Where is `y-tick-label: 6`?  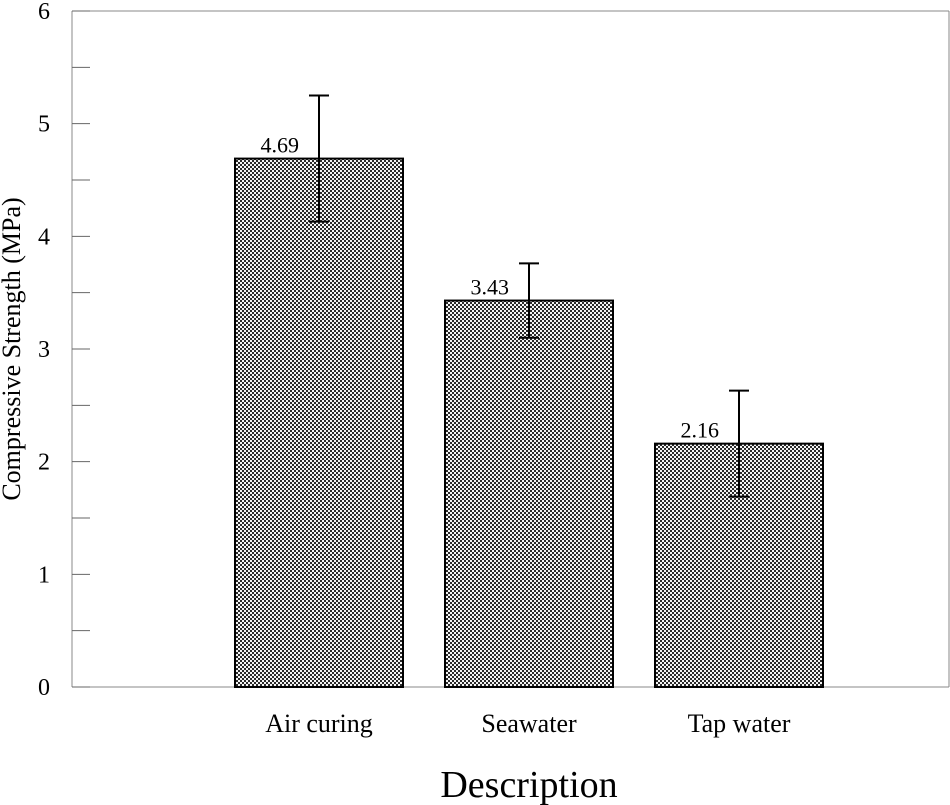
y-tick-label: 6 is located at coordinates (44, 12).